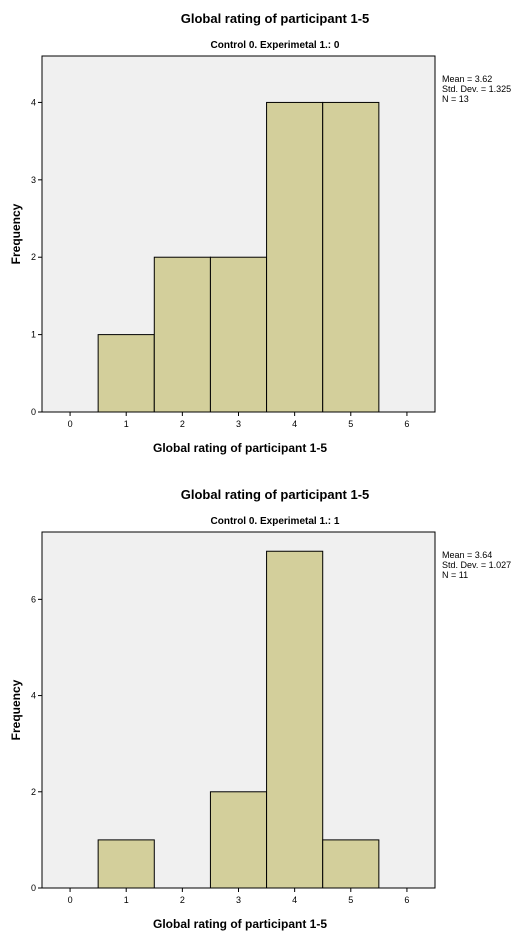  I want to click on y-axis-ticks: 0 1 2 3 4, so click(36, 257).